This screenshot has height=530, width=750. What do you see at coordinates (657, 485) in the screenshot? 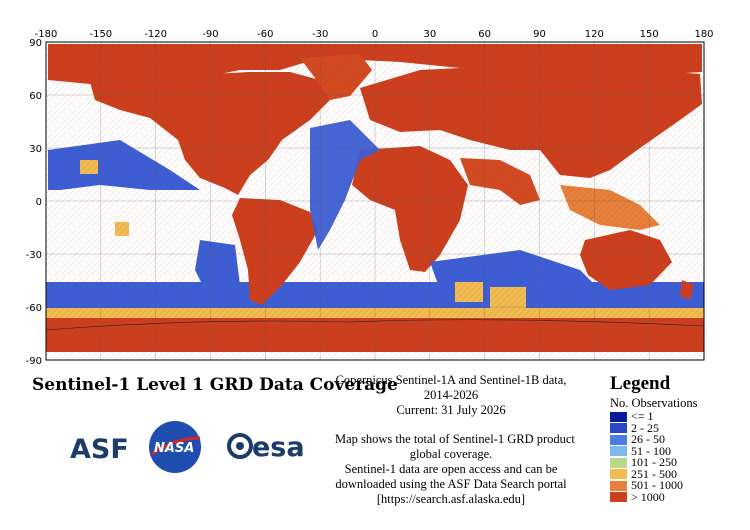
I see `legend-label: 501 - 1000` at bounding box center [657, 485].